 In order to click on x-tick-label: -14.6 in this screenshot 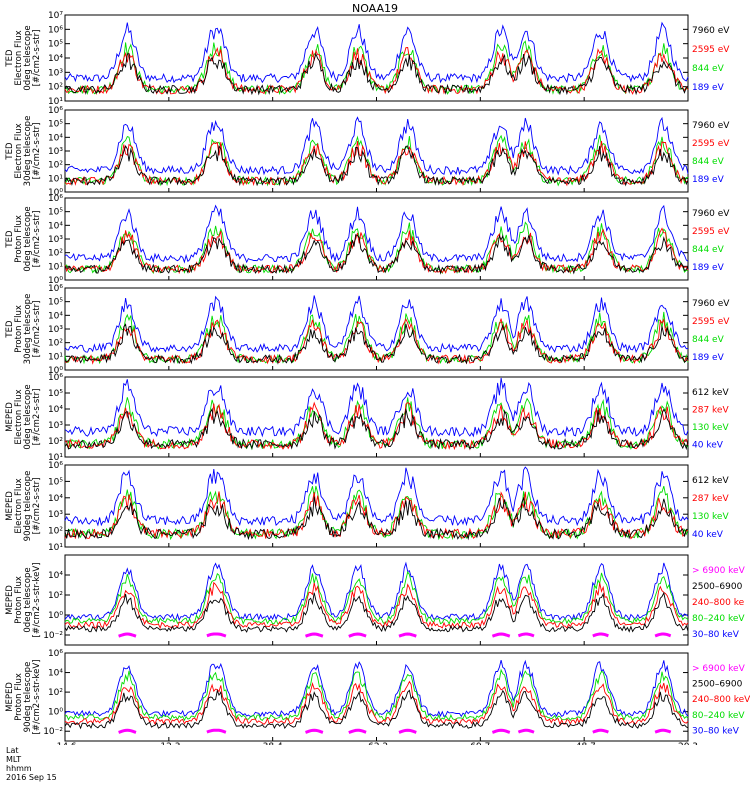, I will do `click(65, 743)`.